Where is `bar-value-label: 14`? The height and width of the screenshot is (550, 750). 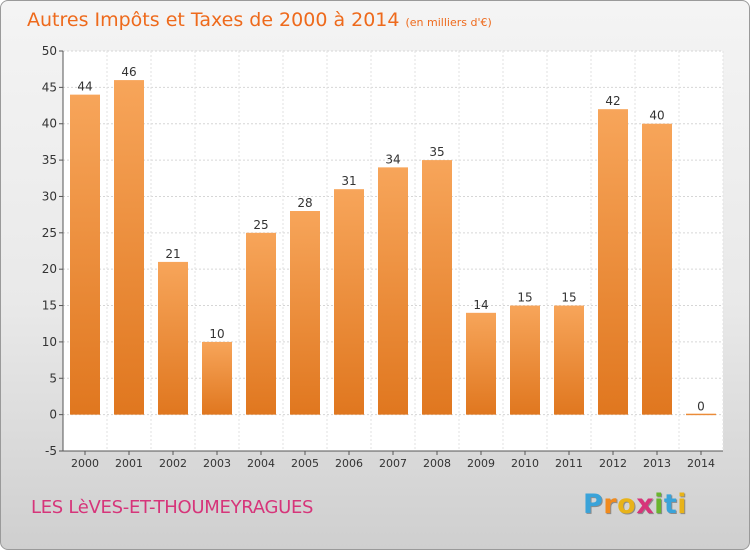 bar-value-label: 14 is located at coordinates (480, 305).